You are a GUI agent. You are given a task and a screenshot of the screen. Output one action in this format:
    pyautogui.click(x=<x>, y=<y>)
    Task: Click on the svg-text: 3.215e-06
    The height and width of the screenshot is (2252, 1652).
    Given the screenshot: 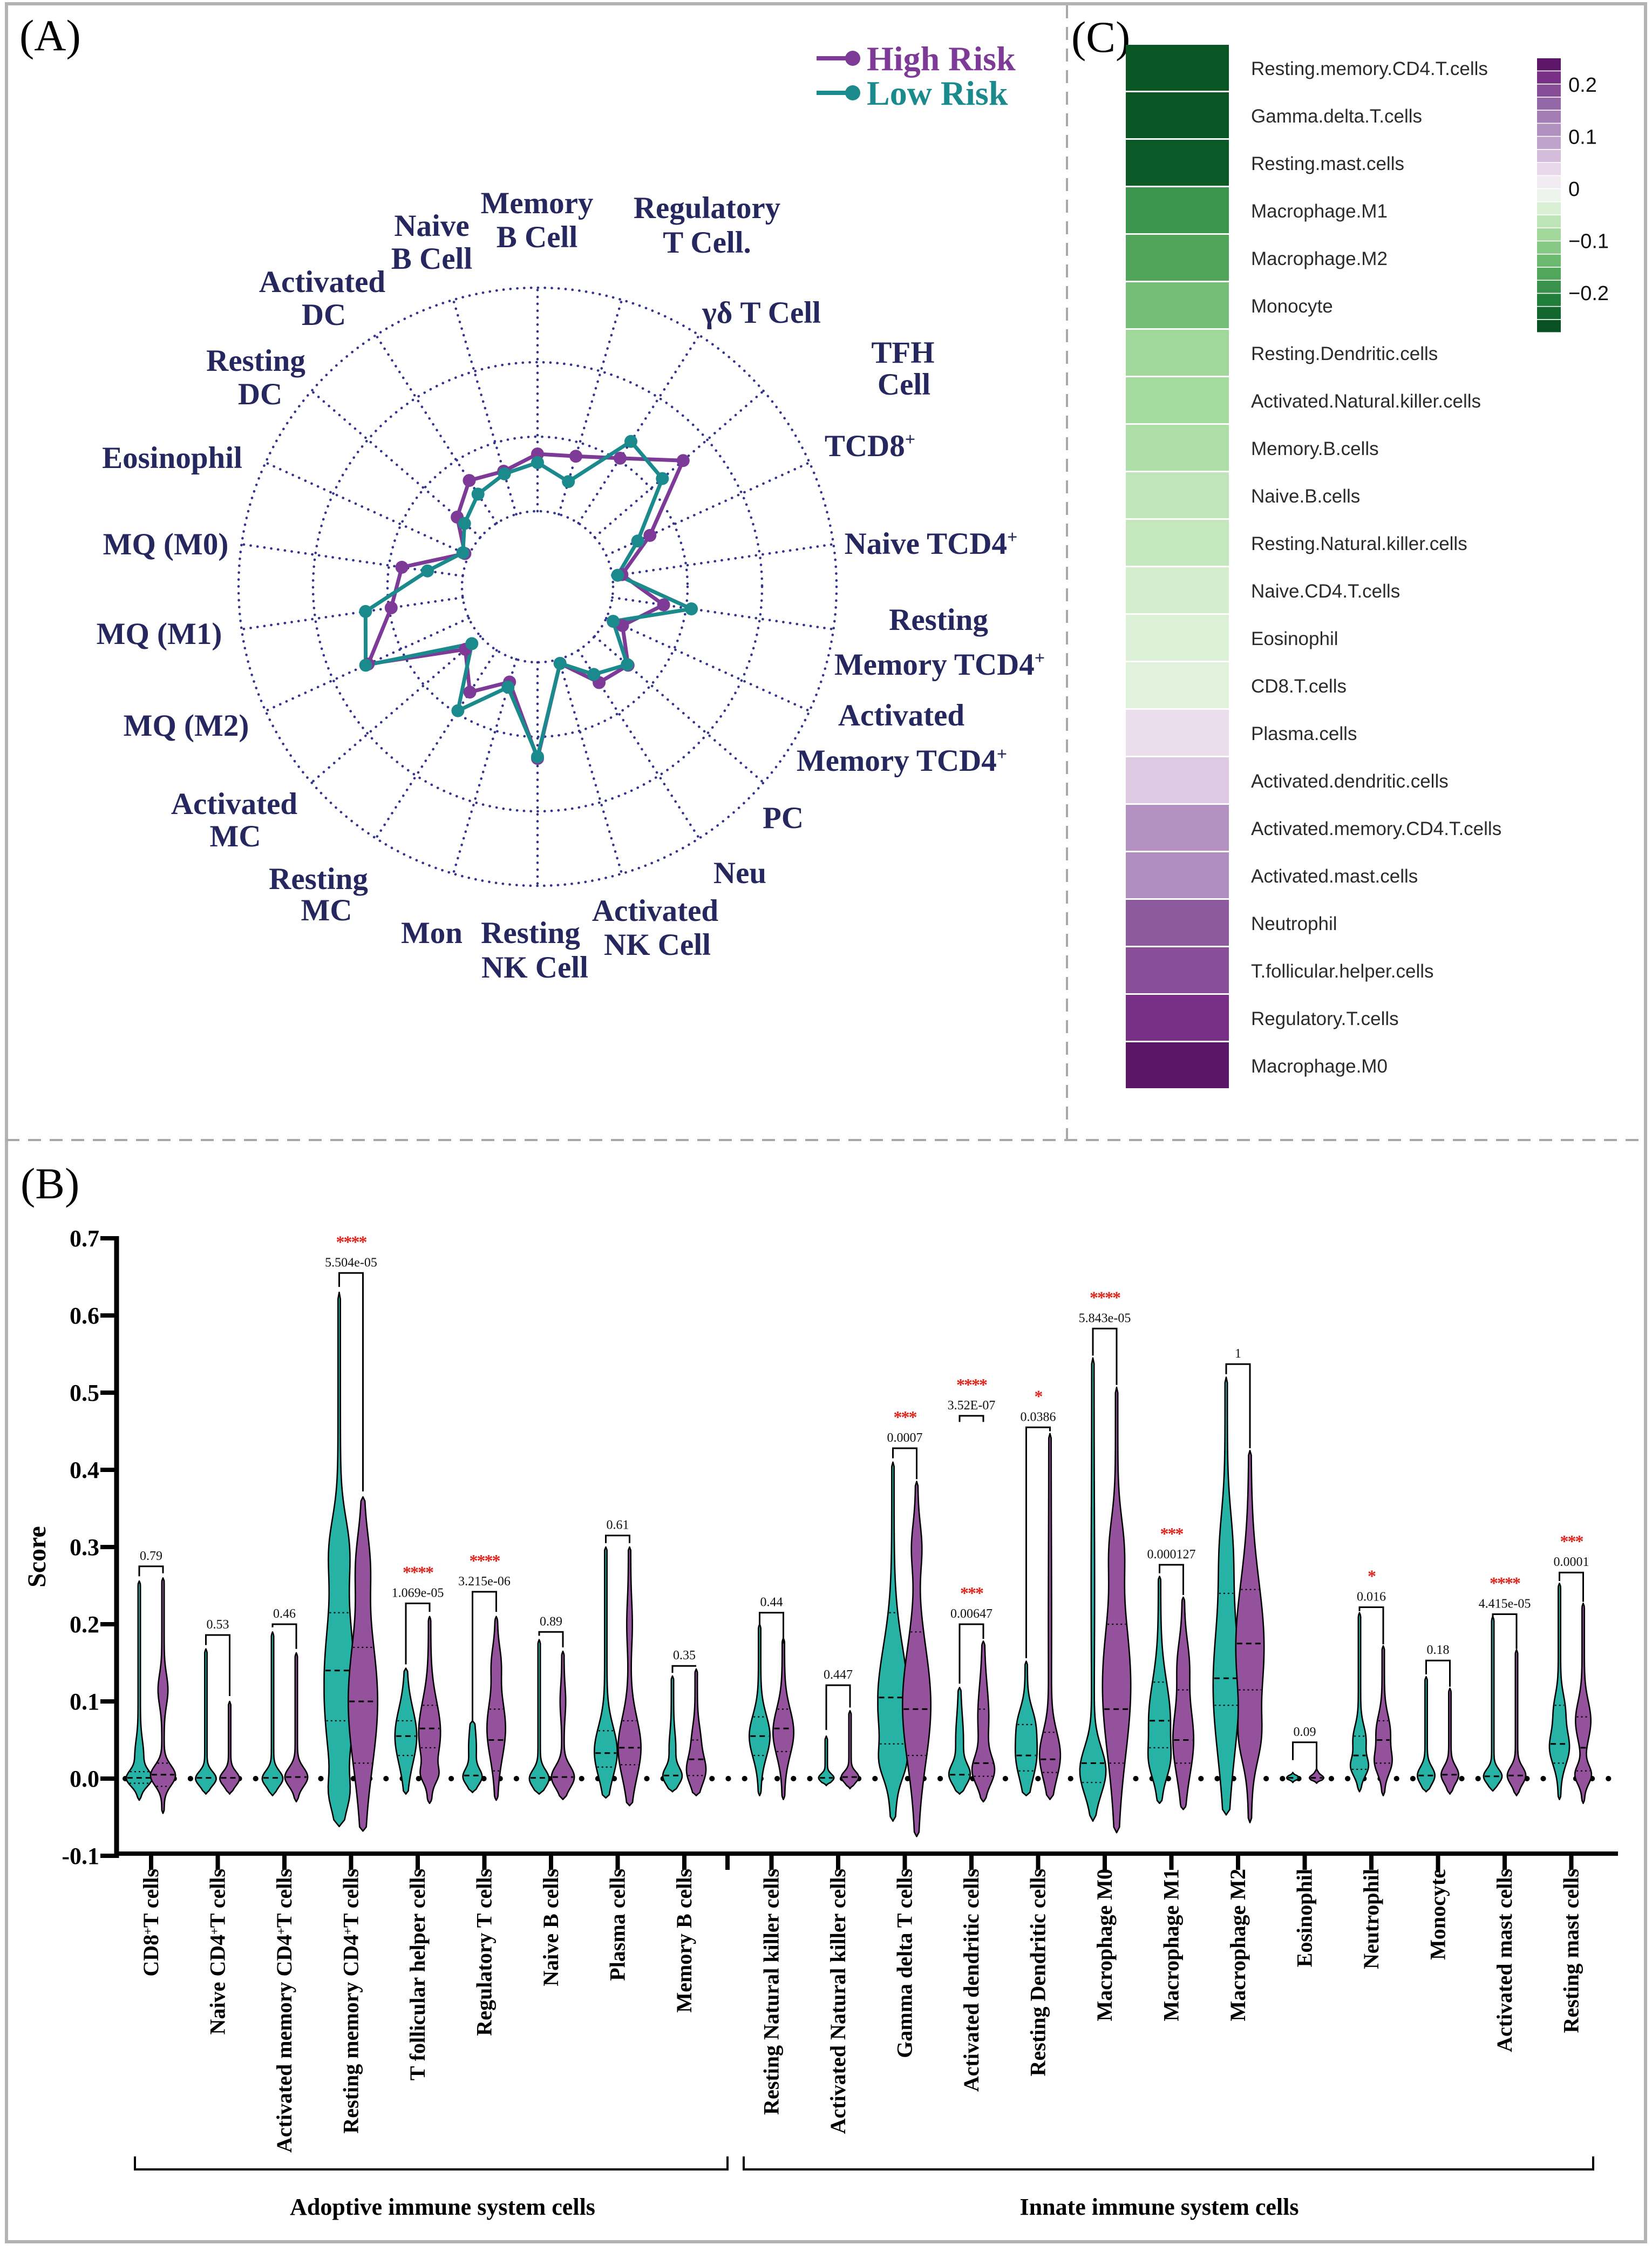 What is the action you would take?
    pyautogui.click(x=484, y=1582)
    